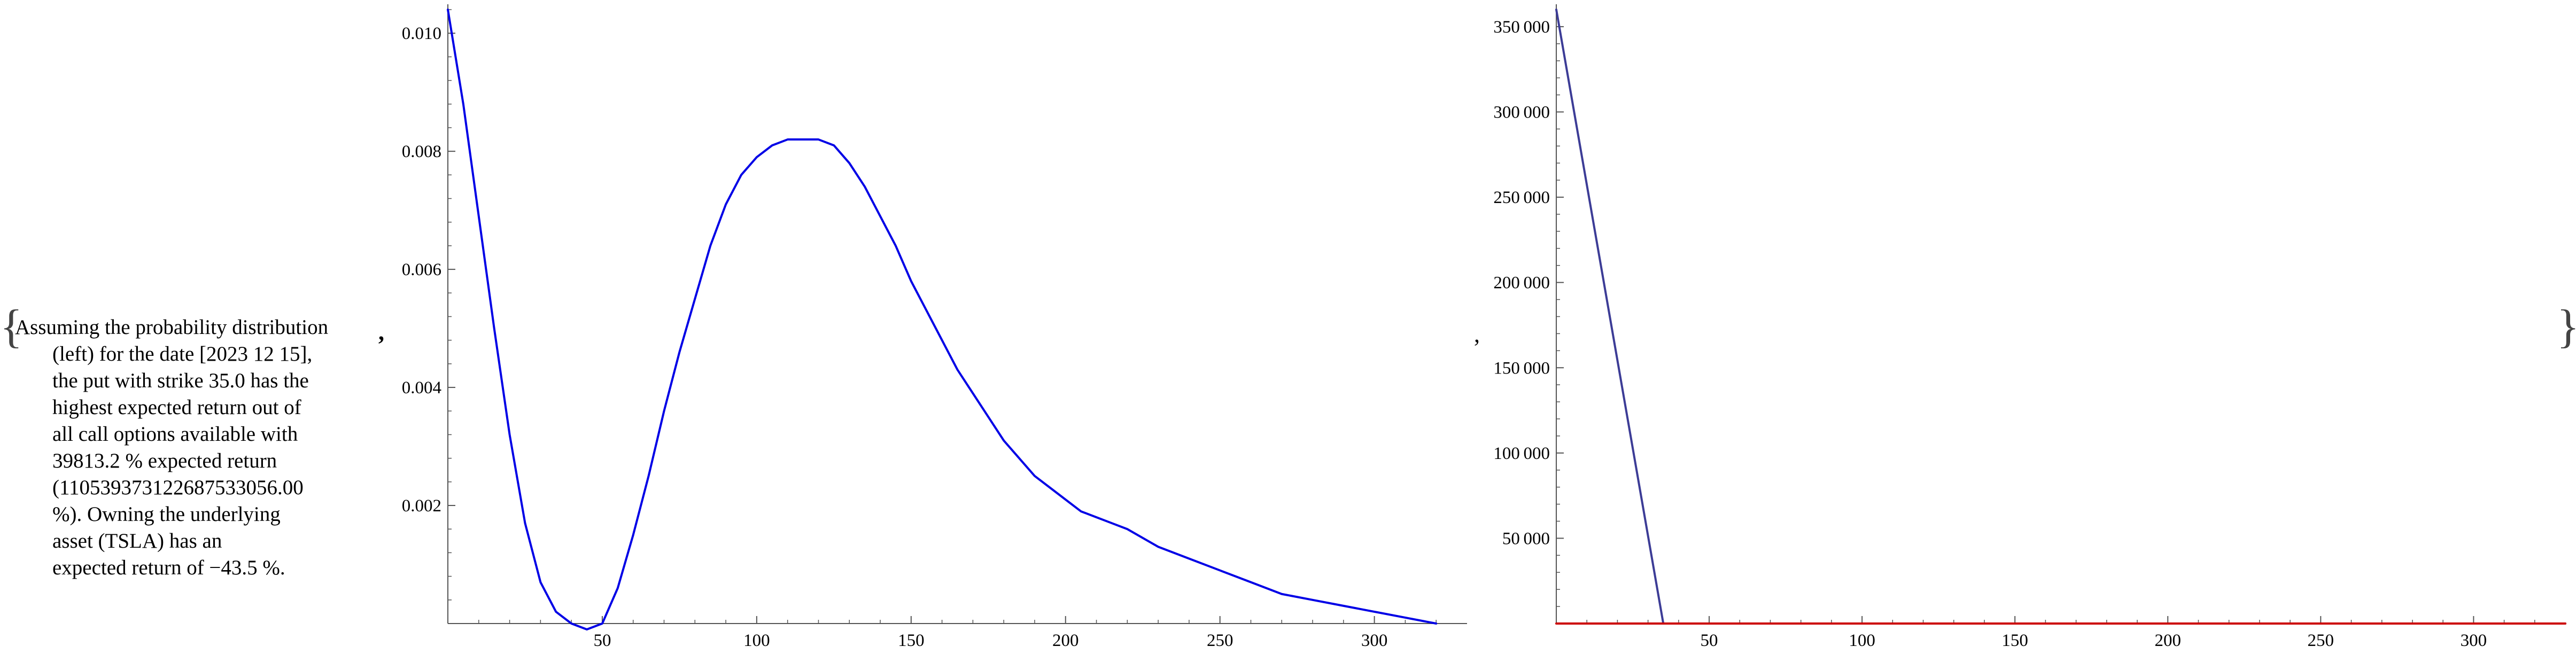 This screenshot has height=662, width=2576. I want to click on left-chart-y-tick-label: 0.006, so click(421, 269).